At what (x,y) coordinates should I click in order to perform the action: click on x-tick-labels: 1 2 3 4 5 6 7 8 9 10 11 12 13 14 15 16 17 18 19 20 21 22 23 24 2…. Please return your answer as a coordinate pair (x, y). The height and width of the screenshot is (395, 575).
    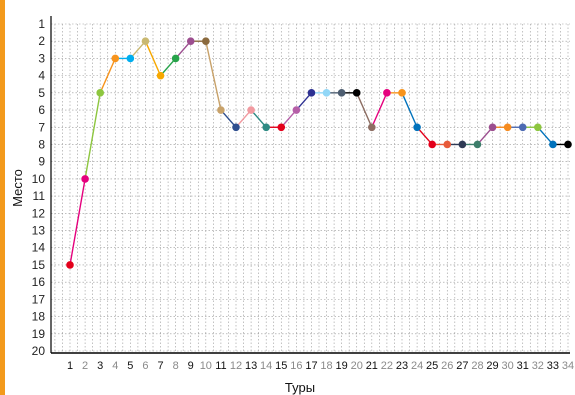
    Looking at the image, I should click on (320, 366).